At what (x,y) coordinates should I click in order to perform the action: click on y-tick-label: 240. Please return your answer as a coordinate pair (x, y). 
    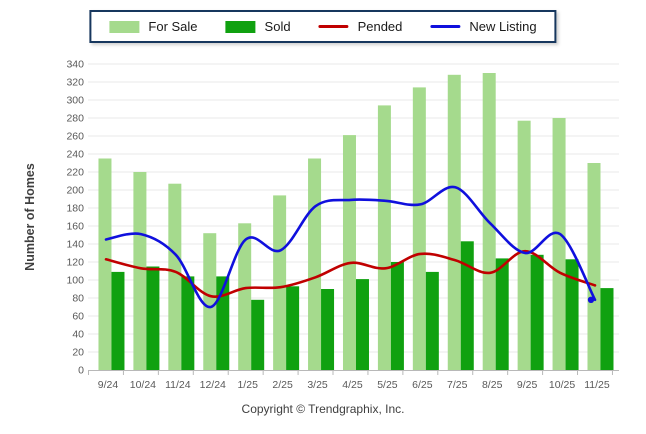
    Looking at the image, I should click on (75, 155).